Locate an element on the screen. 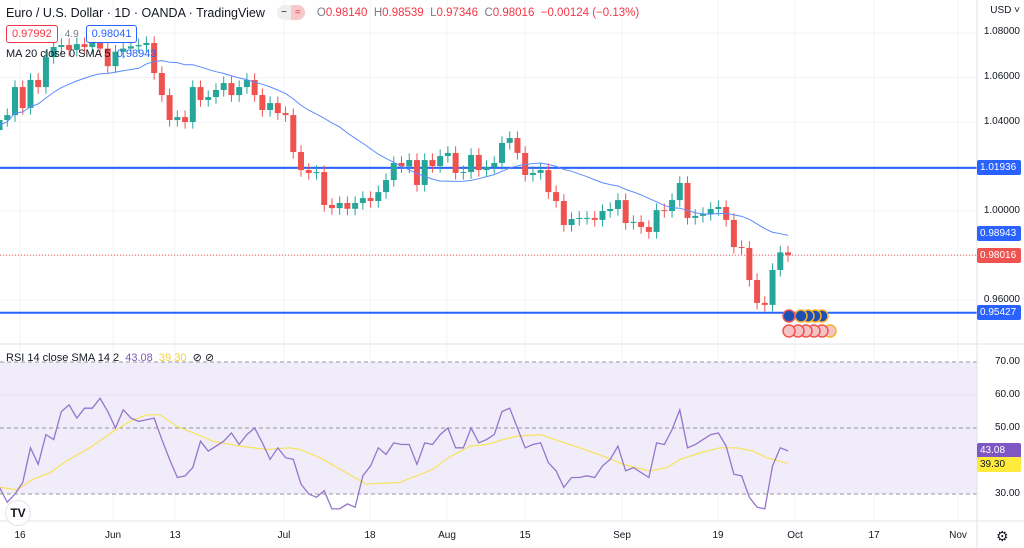 The image size is (1024, 548). time-label: 13 is located at coordinates (175, 535).